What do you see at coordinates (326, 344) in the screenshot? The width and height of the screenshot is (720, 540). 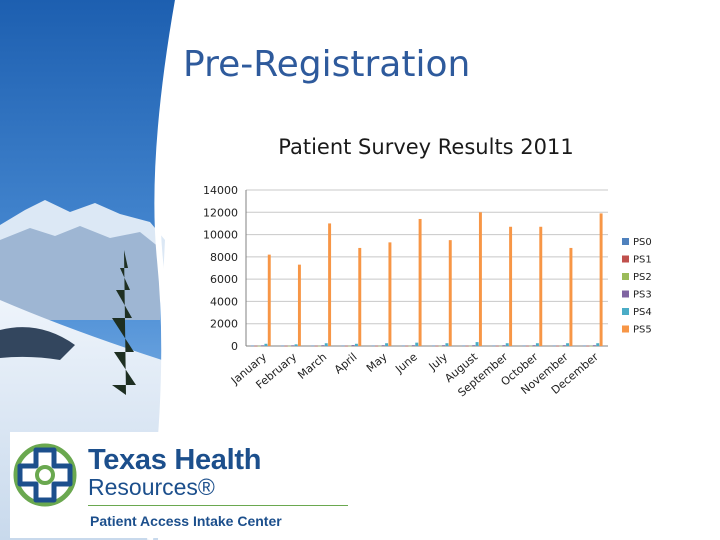 I see `bar-ps4-march` at bounding box center [326, 344].